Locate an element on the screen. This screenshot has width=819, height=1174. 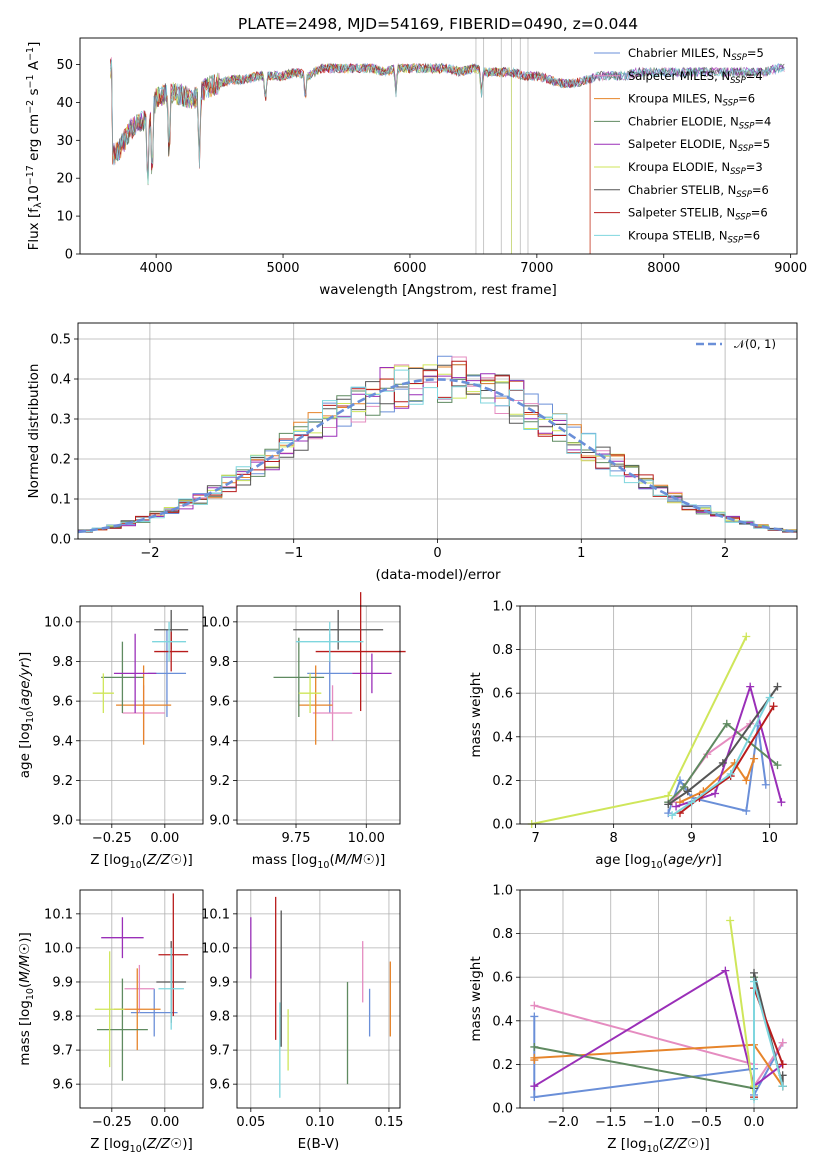
y-tick-label: 9.0 is located at coordinates (219, 821).